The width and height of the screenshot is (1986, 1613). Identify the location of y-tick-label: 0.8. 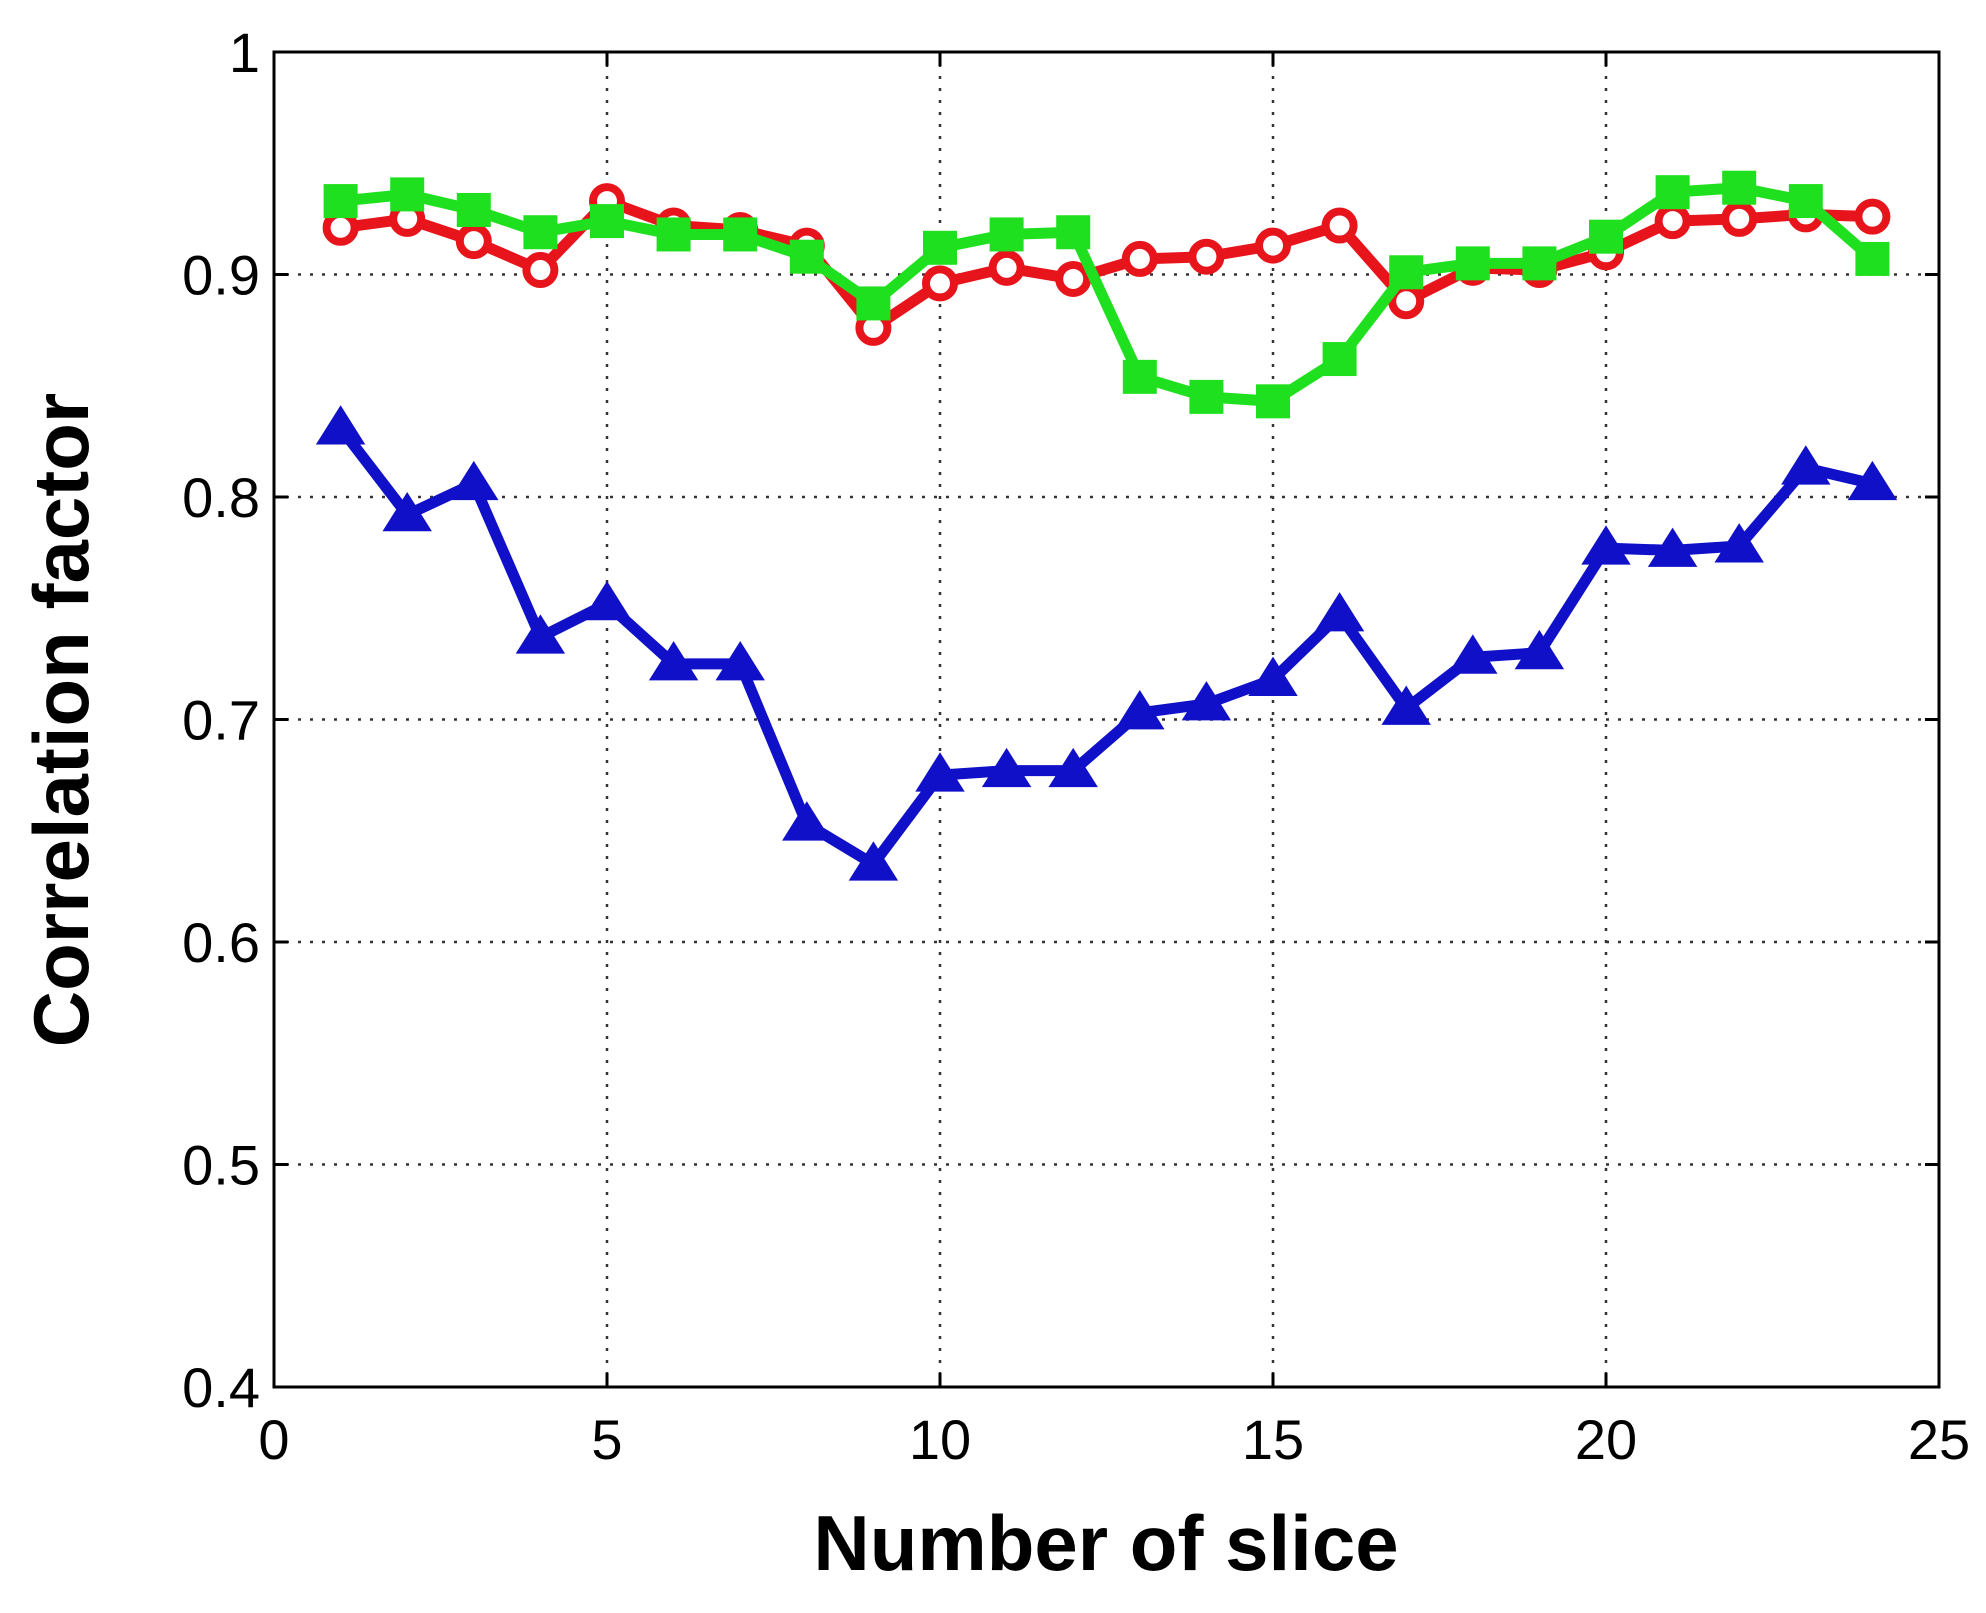
(221, 497).